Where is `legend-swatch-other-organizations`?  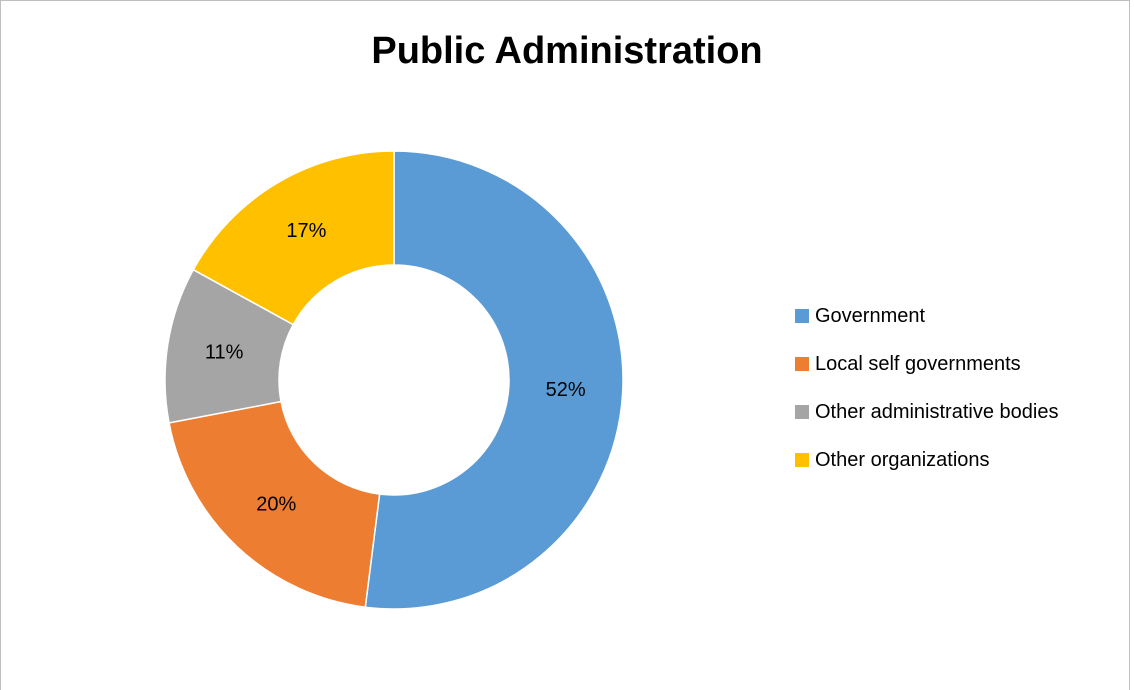 legend-swatch-other-organizations is located at coordinates (802, 460).